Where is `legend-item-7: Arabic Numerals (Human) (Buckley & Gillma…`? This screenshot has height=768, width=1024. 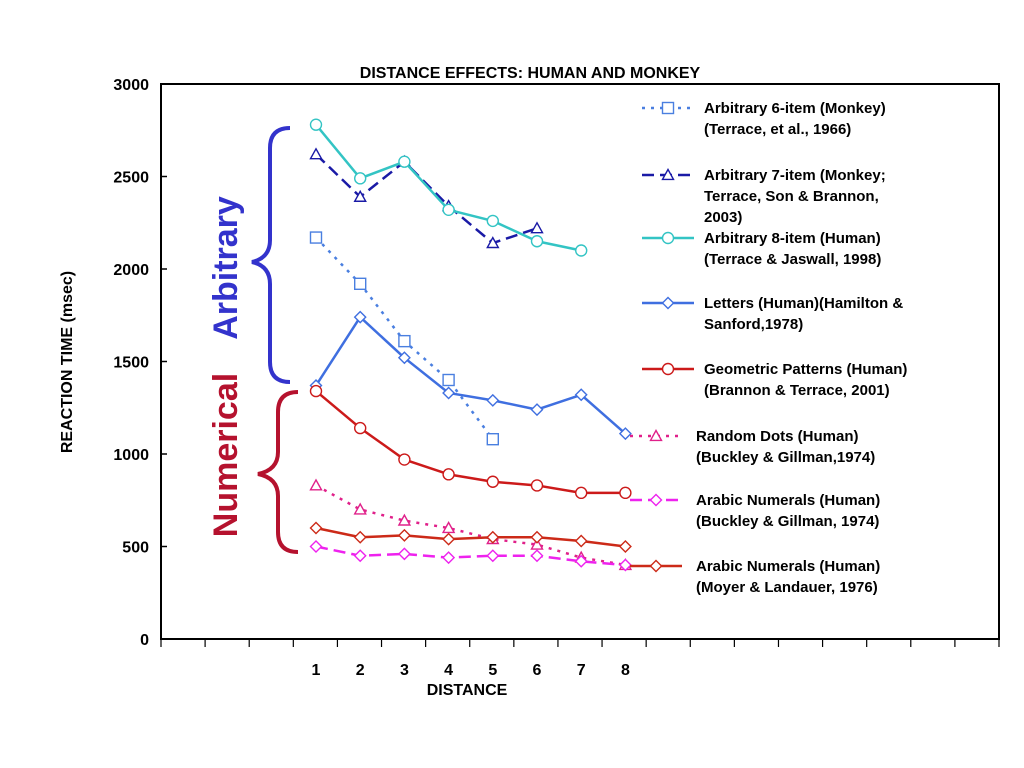 legend-item-7: Arabic Numerals (Human) (Buckley & Gillma… is located at coordinates (755, 511).